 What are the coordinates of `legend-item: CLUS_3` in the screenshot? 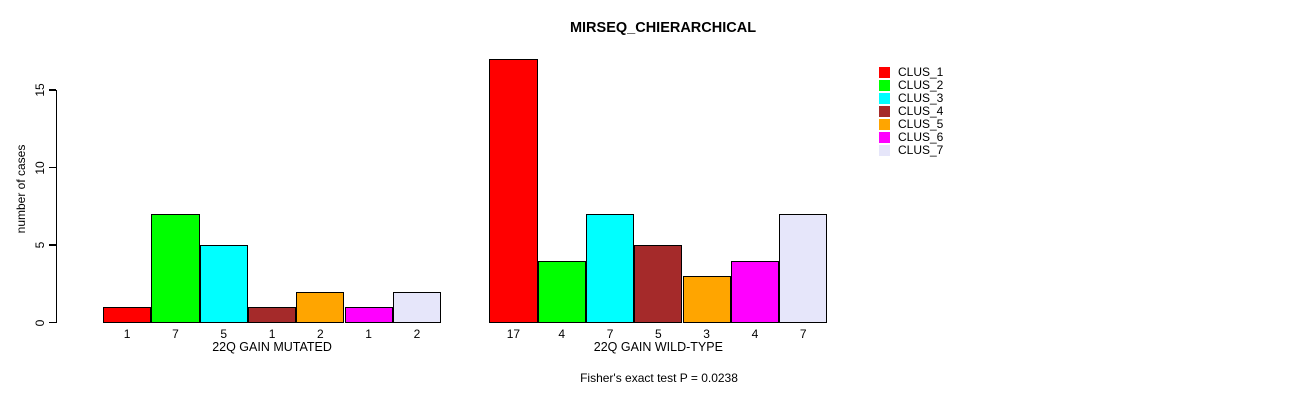 It's located at (911, 98).